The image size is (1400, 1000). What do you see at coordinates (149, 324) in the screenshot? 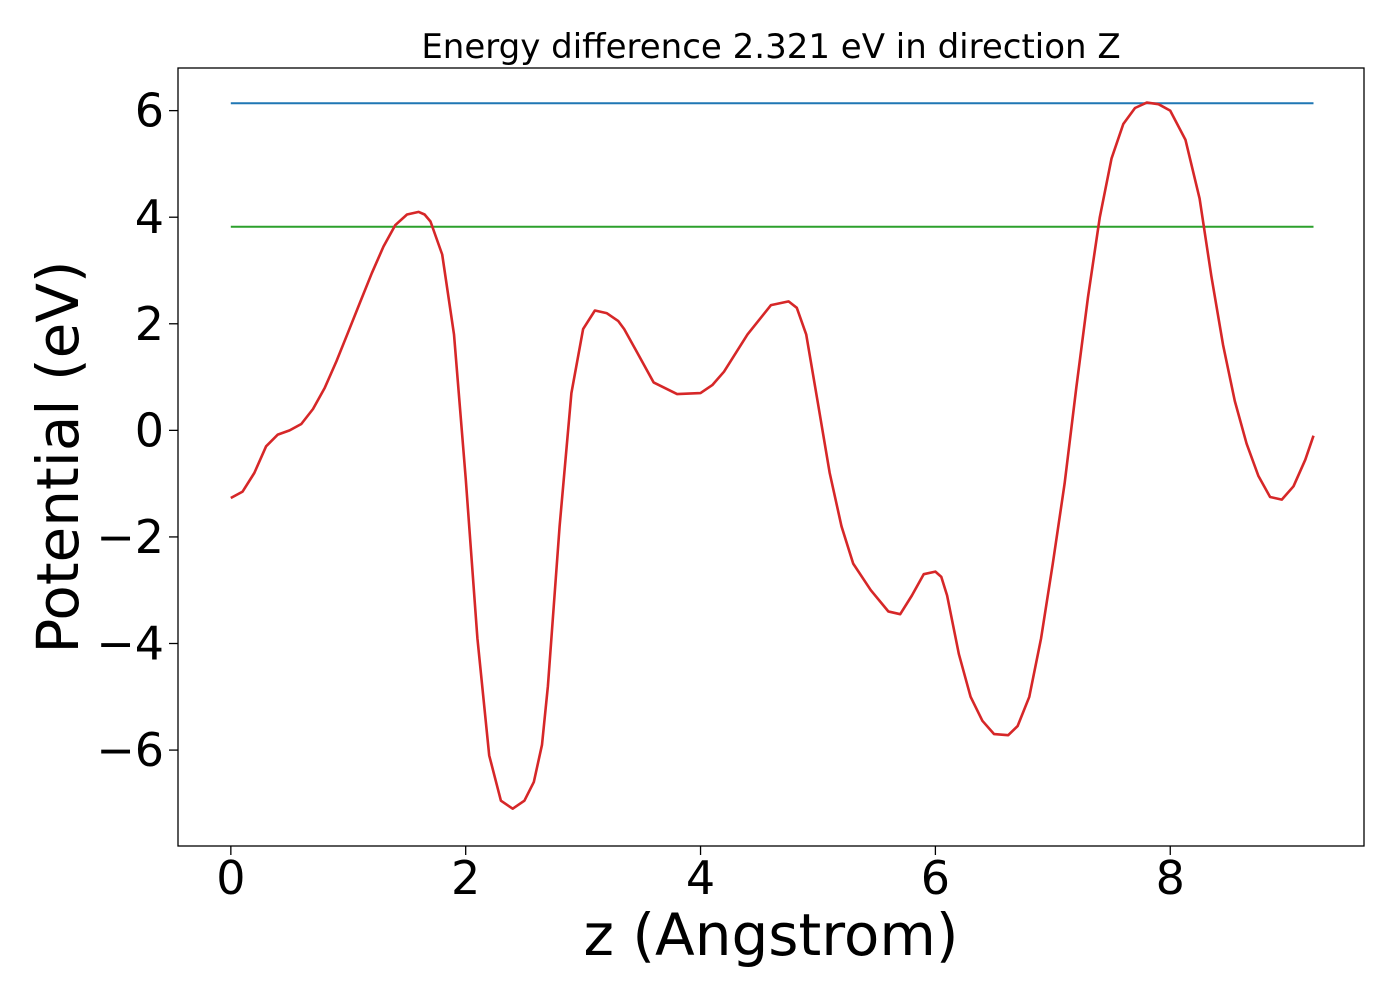
I see `y-tick-label: 2` at bounding box center [149, 324].